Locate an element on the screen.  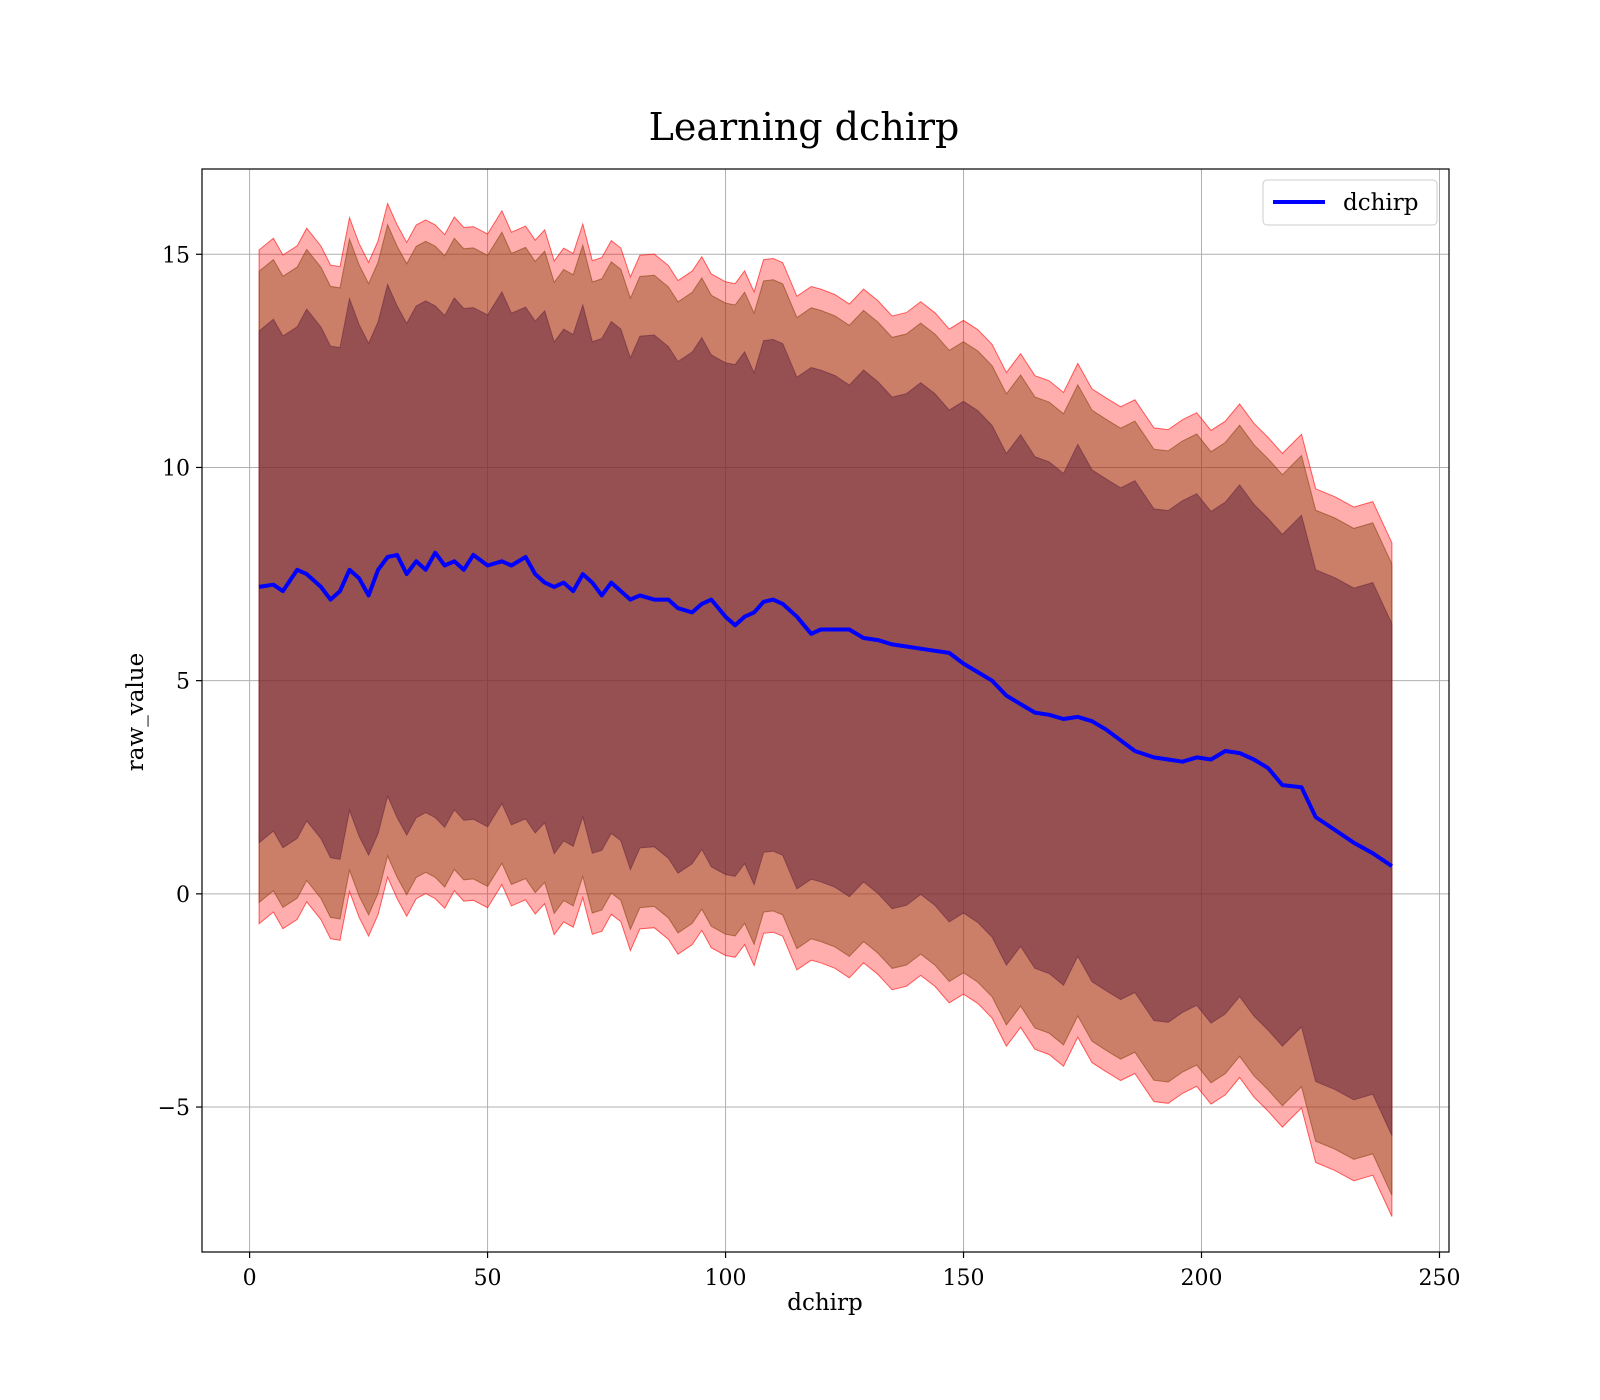
x-ticks: 0 50 100 150 200 250 is located at coordinates (851, 1271).